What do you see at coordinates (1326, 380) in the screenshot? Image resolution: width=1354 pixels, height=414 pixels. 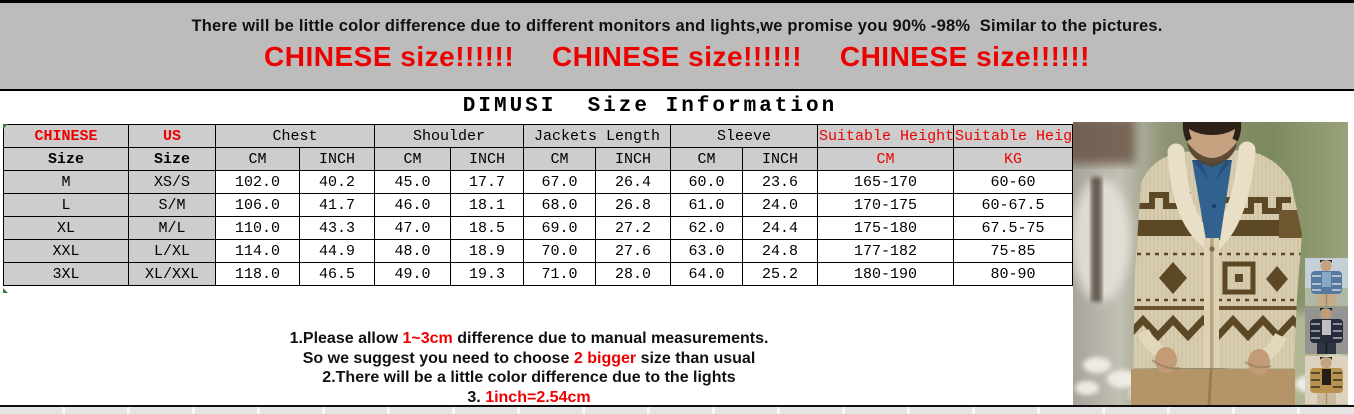 I see `thumbnail-tan-cardigan` at bounding box center [1326, 380].